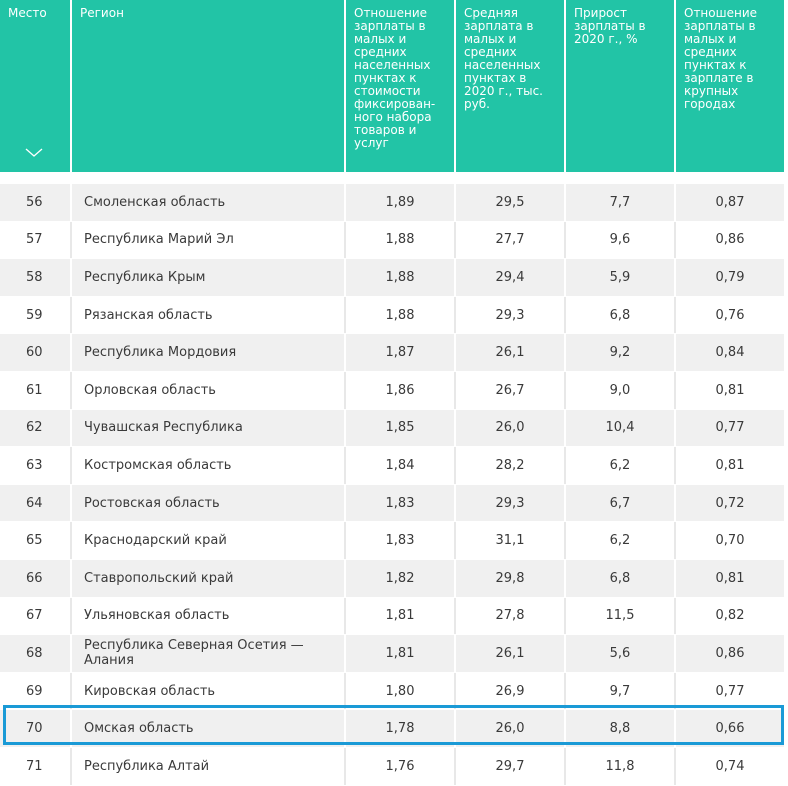 The image size is (788, 786). I want to click on rank-cell: 66, so click(34, 578).